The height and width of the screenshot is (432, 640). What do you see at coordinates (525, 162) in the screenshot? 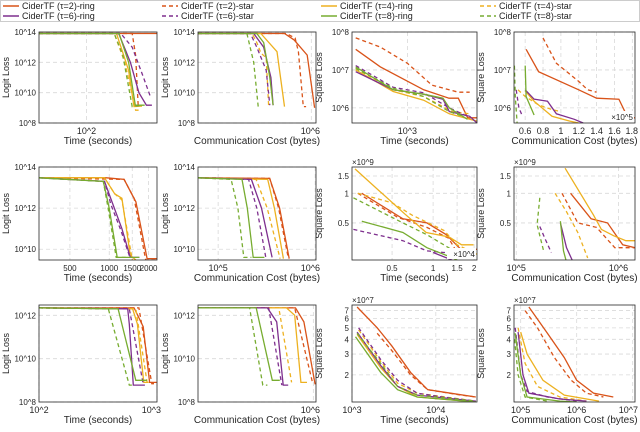
I see `y-multiplier-label: ×10^9` at bounding box center [525, 162].